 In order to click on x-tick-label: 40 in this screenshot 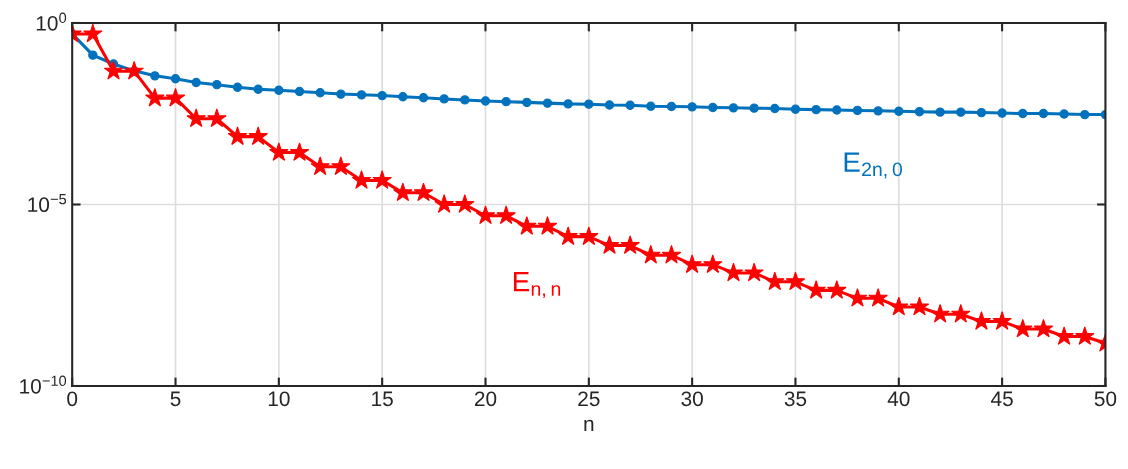, I will do `click(898, 399)`.